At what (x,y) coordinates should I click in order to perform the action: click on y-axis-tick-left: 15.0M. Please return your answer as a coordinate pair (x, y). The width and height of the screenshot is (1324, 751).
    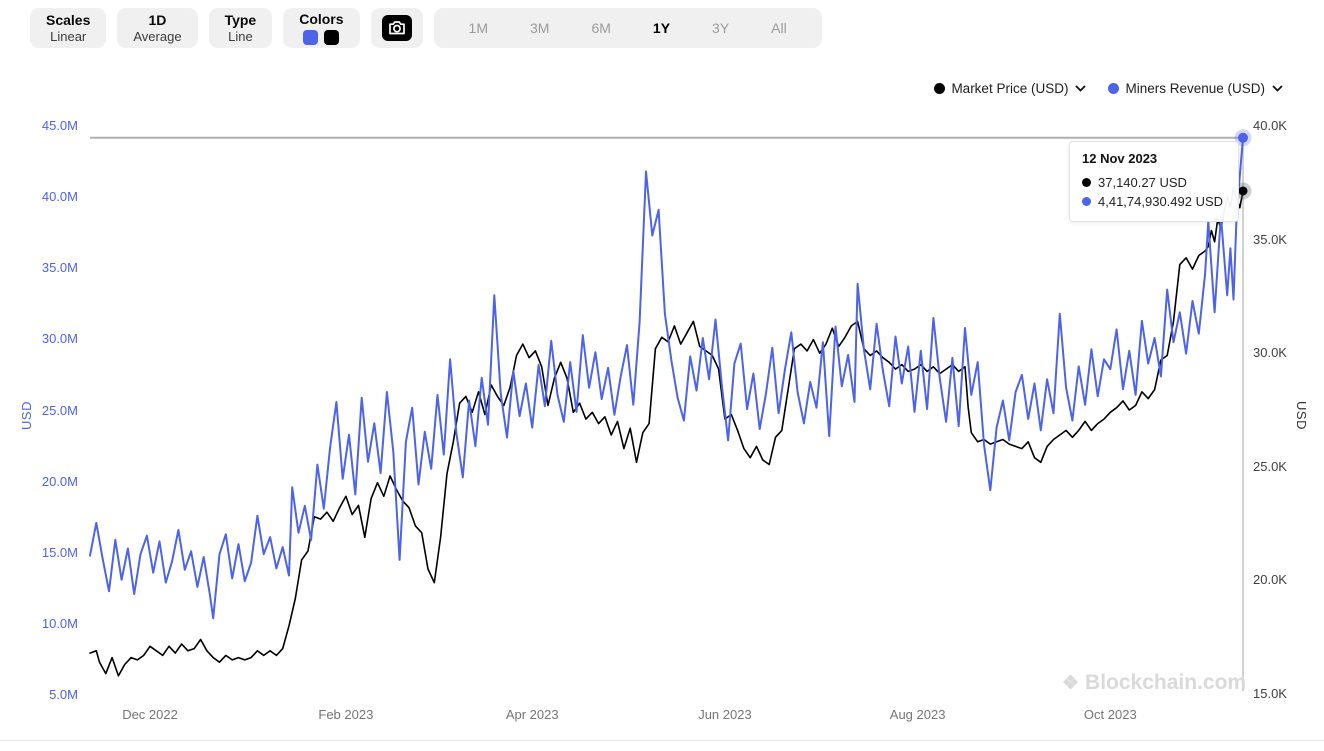
    Looking at the image, I should click on (59, 552).